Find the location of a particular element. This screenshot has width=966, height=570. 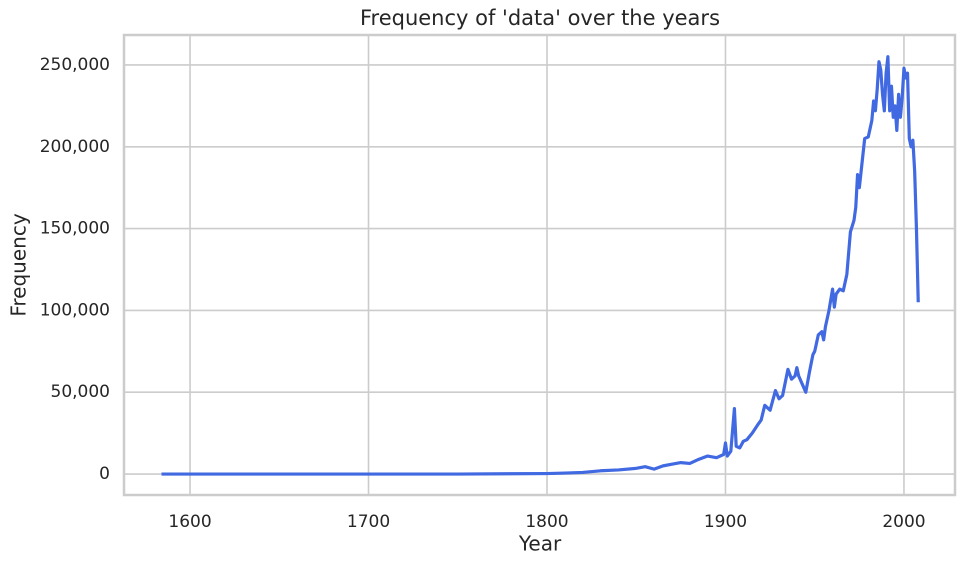

x-tick-label: 1800 is located at coordinates (546, 522).